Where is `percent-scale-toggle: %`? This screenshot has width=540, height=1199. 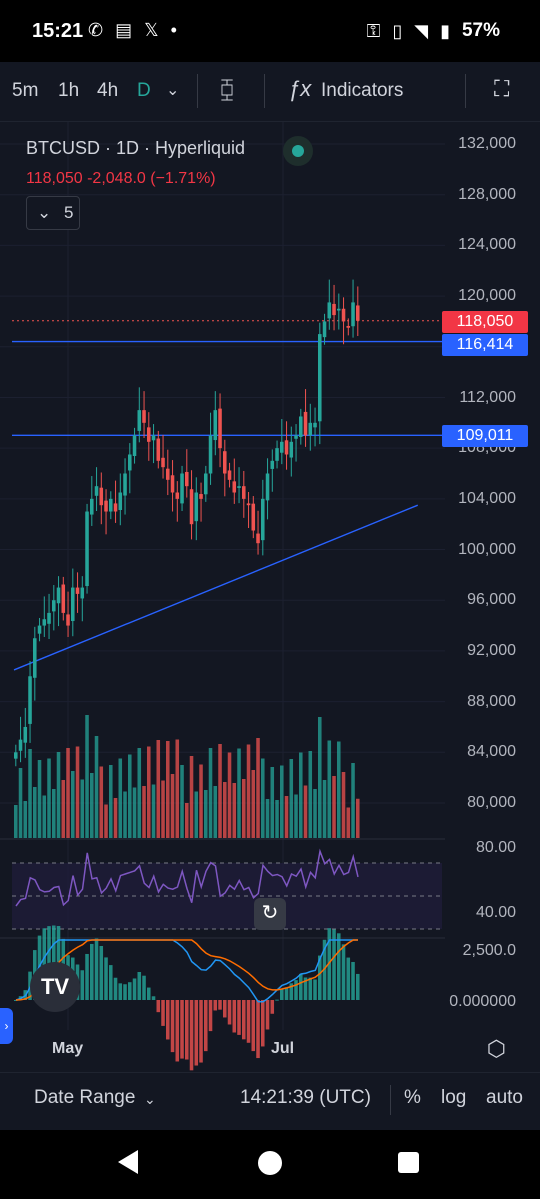
percent-scale-toggle: % is located at coordinates (412, 1097).